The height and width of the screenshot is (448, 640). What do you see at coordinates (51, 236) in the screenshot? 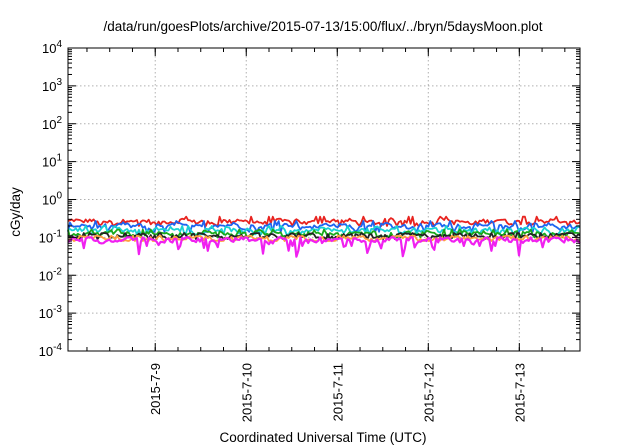
I see `y-tick-label: 10⁻¹` at bounding box center [51, 236].